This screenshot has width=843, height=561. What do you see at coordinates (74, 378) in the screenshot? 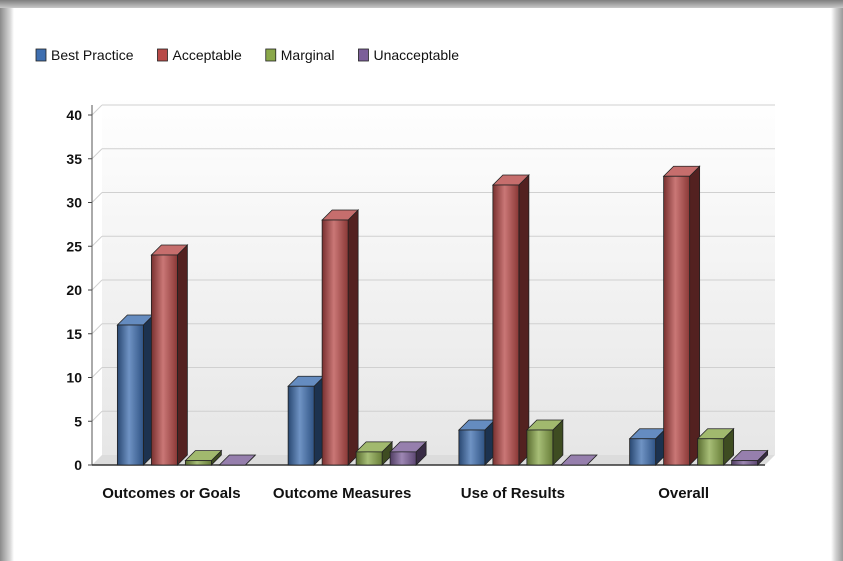
I see `y-tick-label: 10` at bounding box center [74, 378].